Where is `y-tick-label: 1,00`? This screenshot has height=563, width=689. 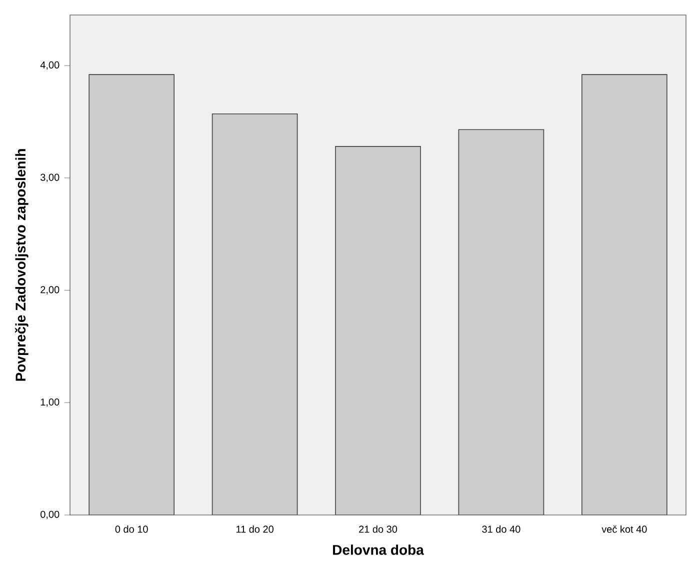 y-tick-label: 1,00 is located at coordinates (50, 402).